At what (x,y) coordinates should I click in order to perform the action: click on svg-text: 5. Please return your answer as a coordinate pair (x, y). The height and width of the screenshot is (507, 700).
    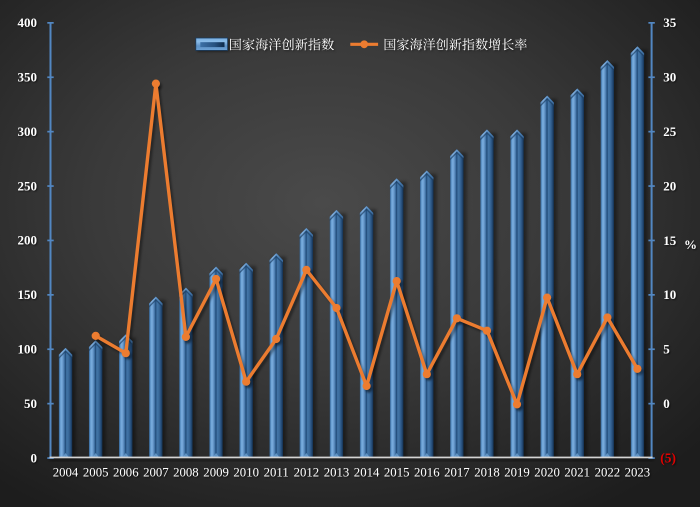
    Looking at the image, I should click on (666, 349).